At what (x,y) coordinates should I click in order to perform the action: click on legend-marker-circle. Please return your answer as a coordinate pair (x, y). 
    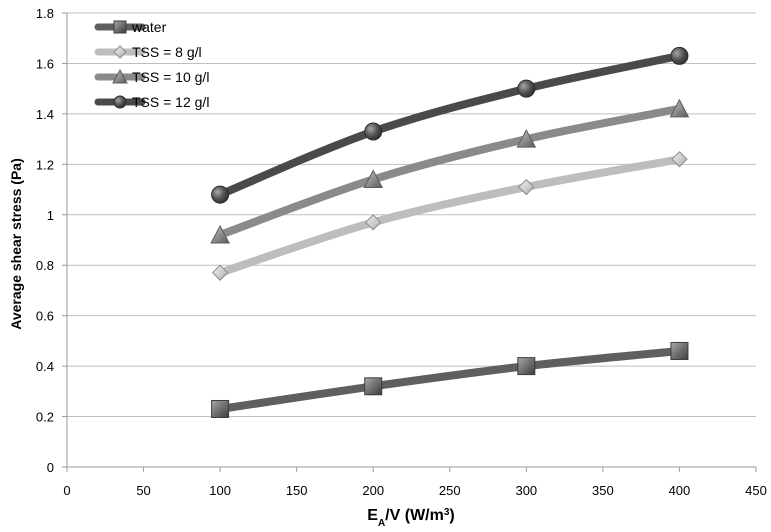
    Looking at the image, I should click on (120, 102).